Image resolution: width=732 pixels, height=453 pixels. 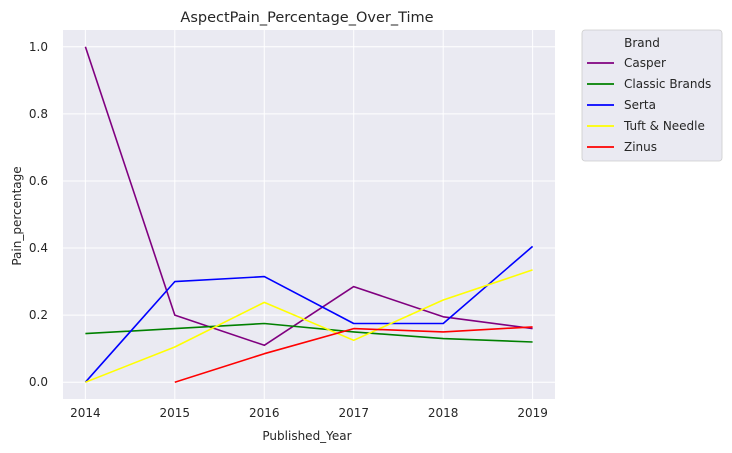 What do you see at coordinates (38, 382) in the screenshot?
I see `y-tick-label: 0.0` at bounding box center [38, 382].